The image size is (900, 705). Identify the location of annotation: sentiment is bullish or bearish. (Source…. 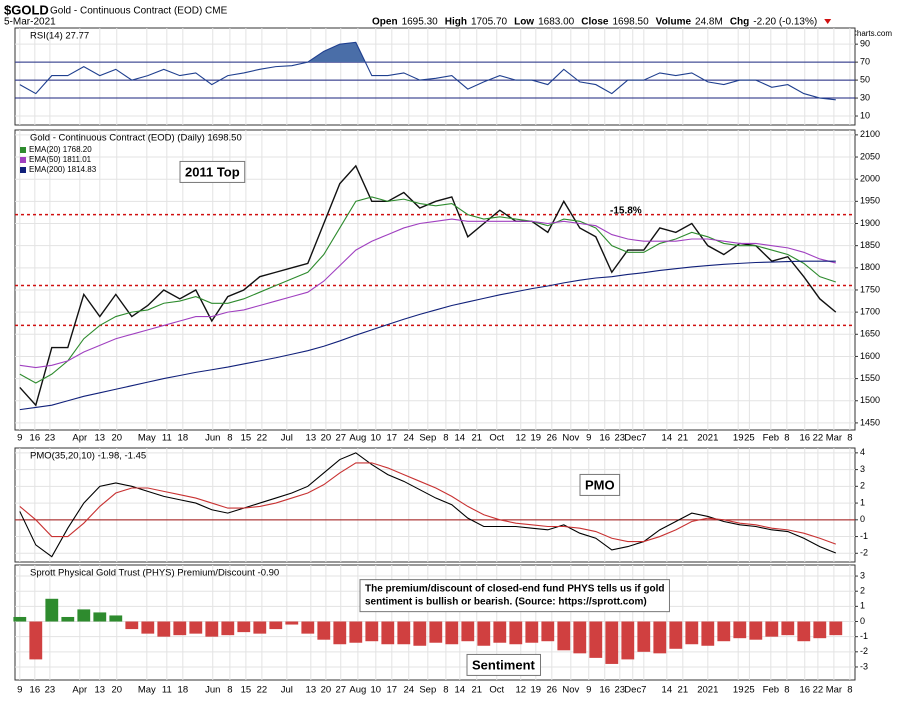
(506, 602).